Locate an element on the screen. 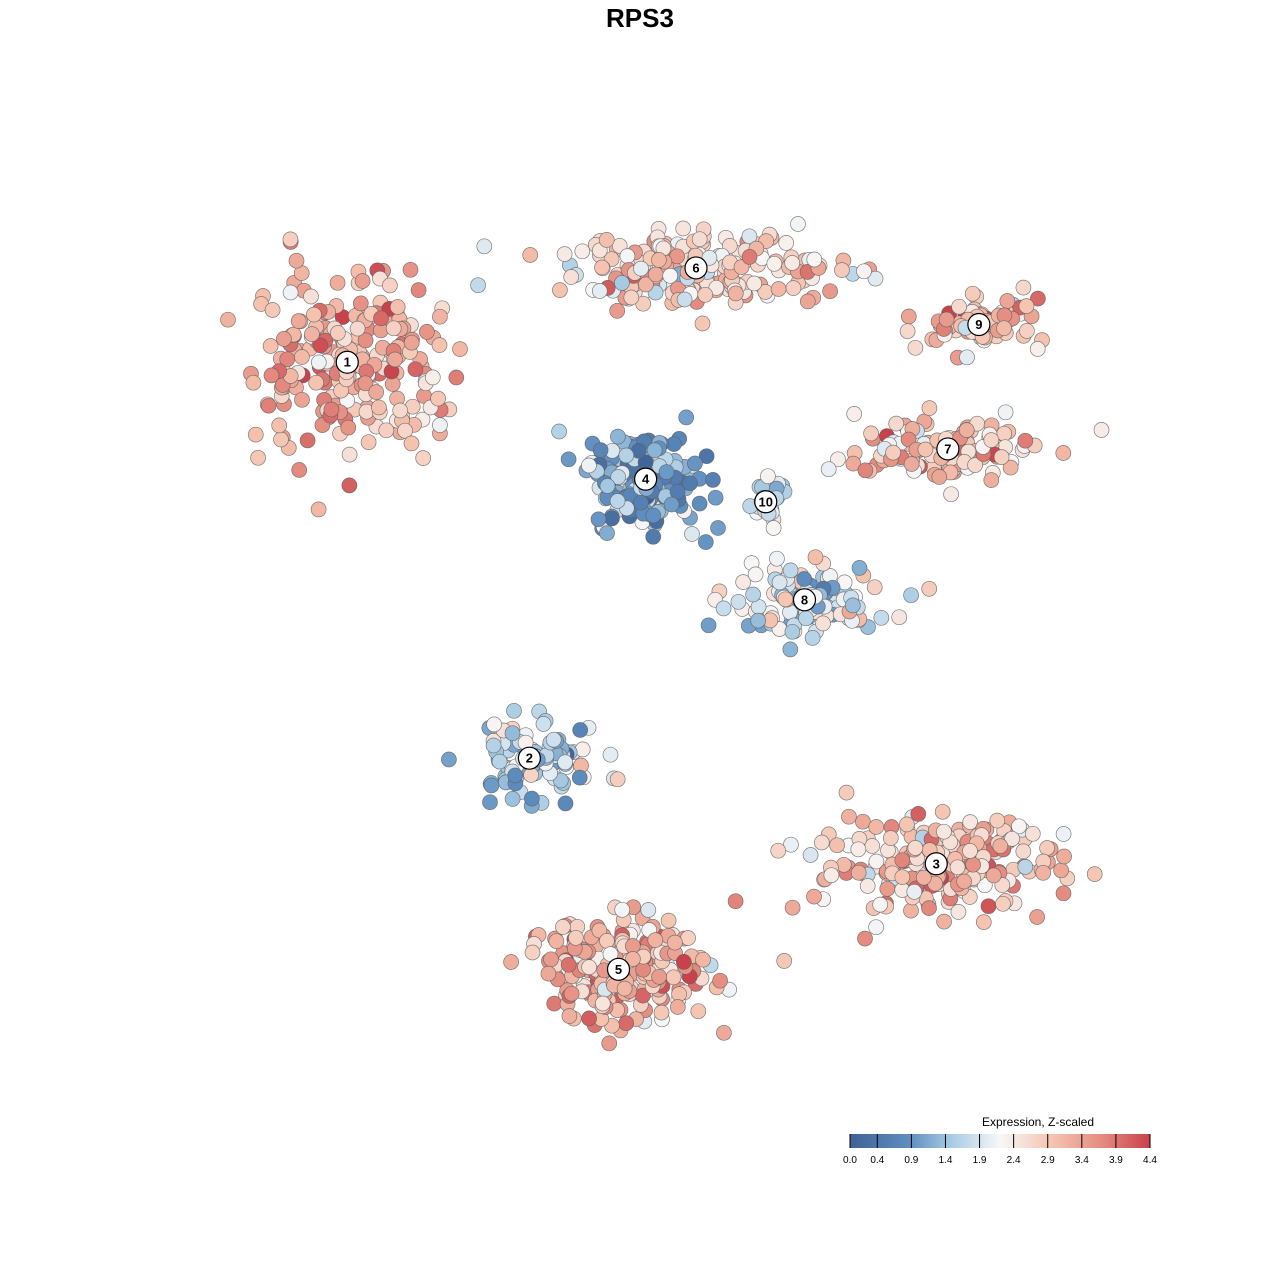 This screenshot has width=1280, height=1280. legend-tick-label: 2.4 is located at coordinates (1014, 1160).